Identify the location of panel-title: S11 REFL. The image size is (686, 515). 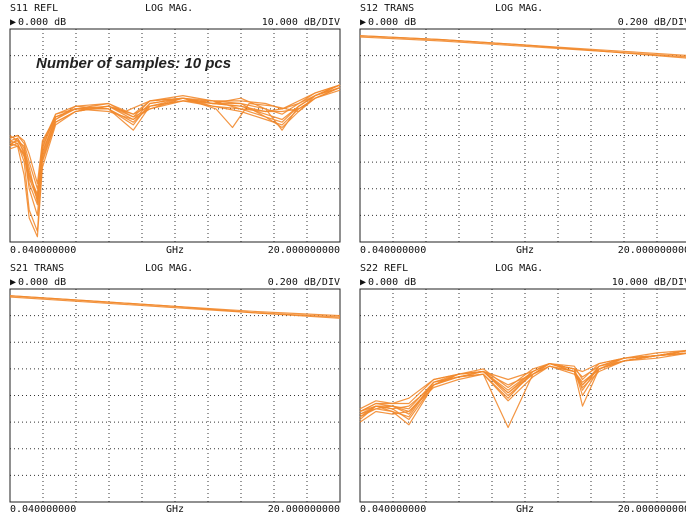
(34, 8).